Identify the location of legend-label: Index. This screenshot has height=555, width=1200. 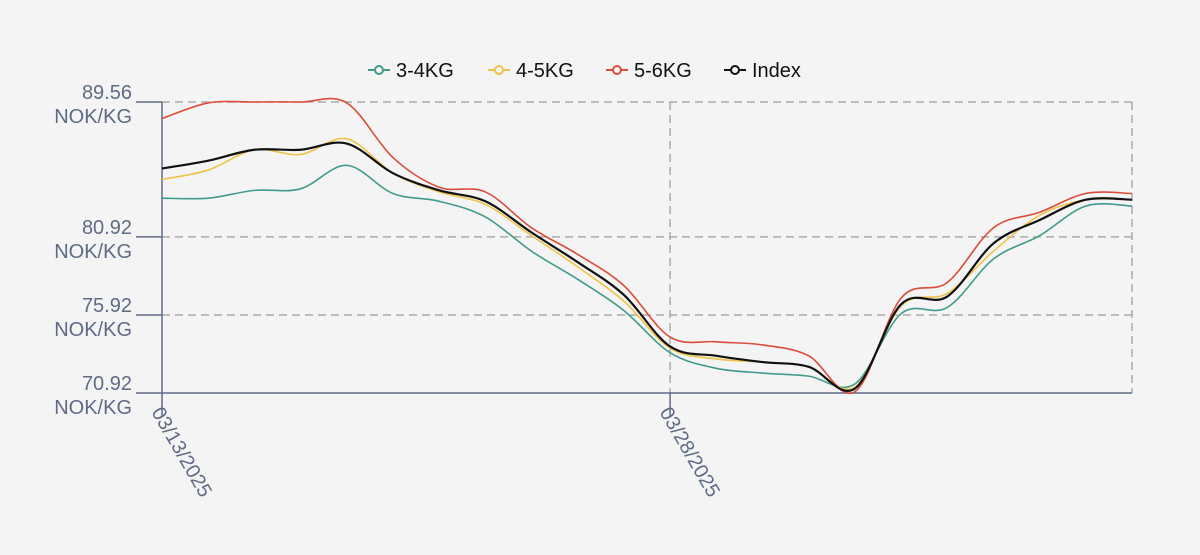
(776, 71).